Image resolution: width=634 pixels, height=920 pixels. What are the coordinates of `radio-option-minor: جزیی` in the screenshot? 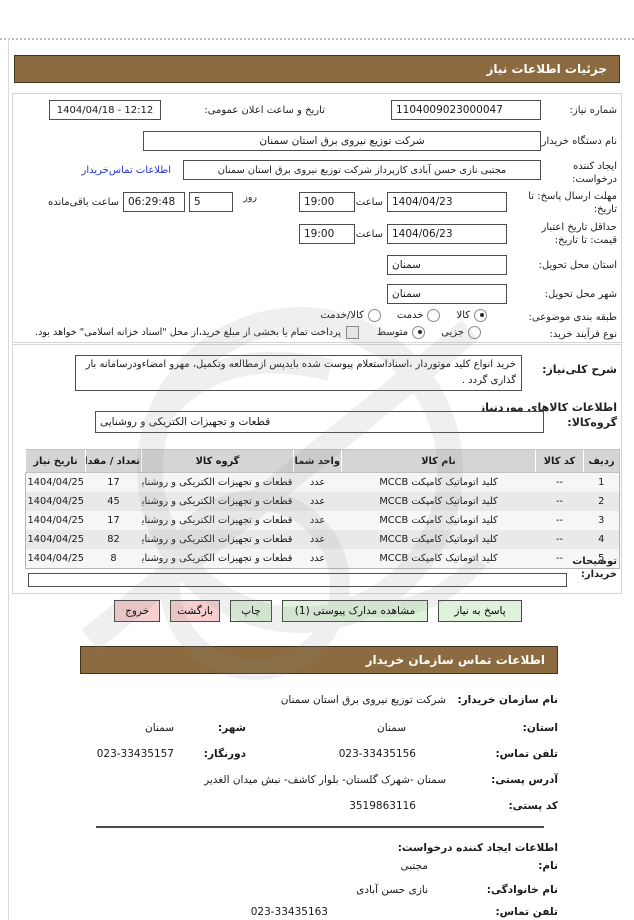 It's located at (461, 332).